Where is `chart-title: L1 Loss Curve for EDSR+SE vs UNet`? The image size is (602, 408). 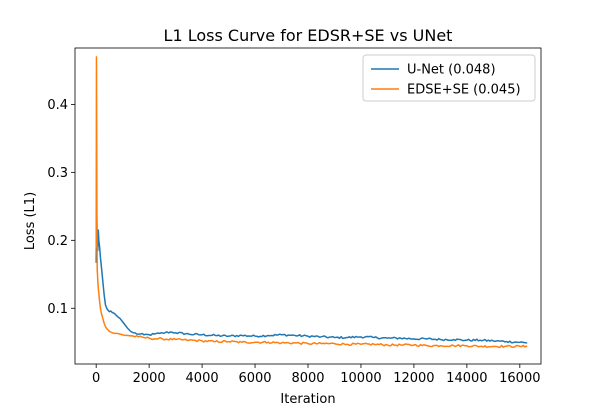 chart-title: L1 Loss Curve for EDSR+SE vs UNet is located at coordinates (308, 35).